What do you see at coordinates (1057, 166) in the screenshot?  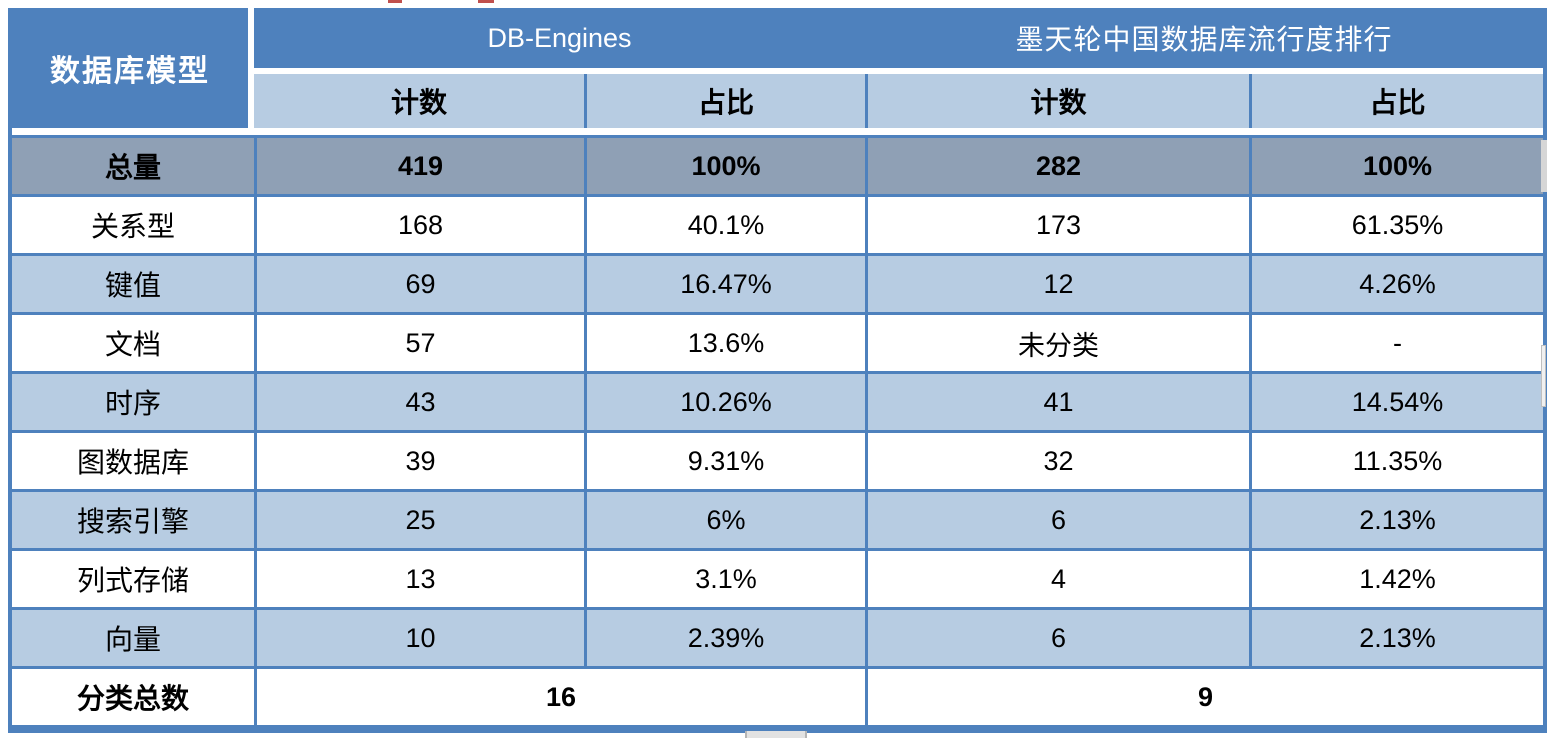 I see `cell-value: 282` at bounding box center [1057, 166].